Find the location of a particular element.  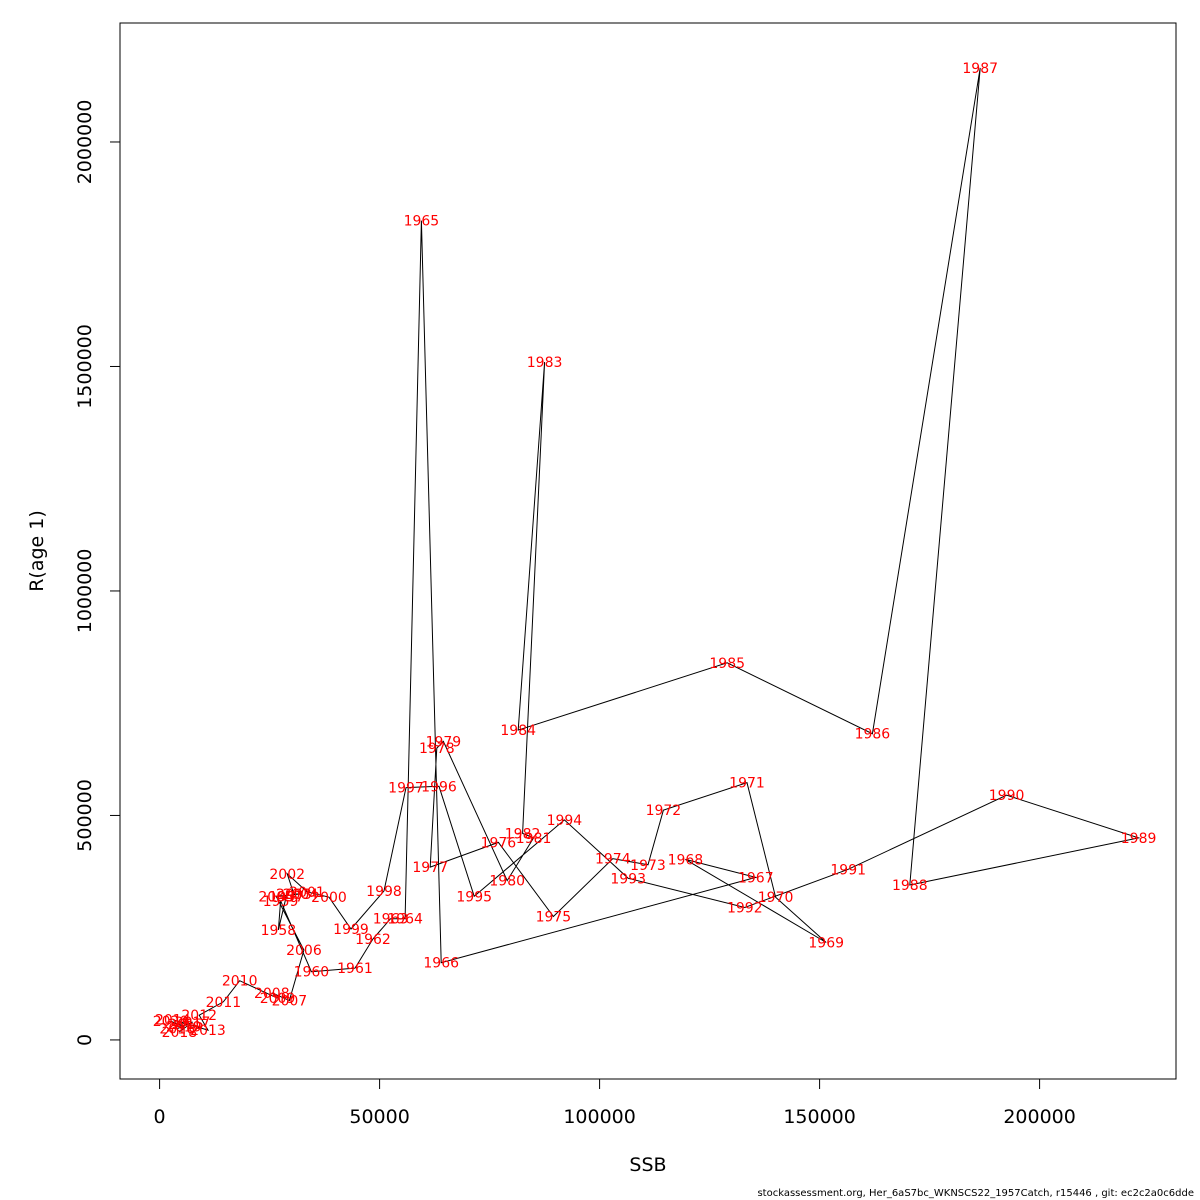

year-label-1957: 1957 is located at coordinates (286, 897).